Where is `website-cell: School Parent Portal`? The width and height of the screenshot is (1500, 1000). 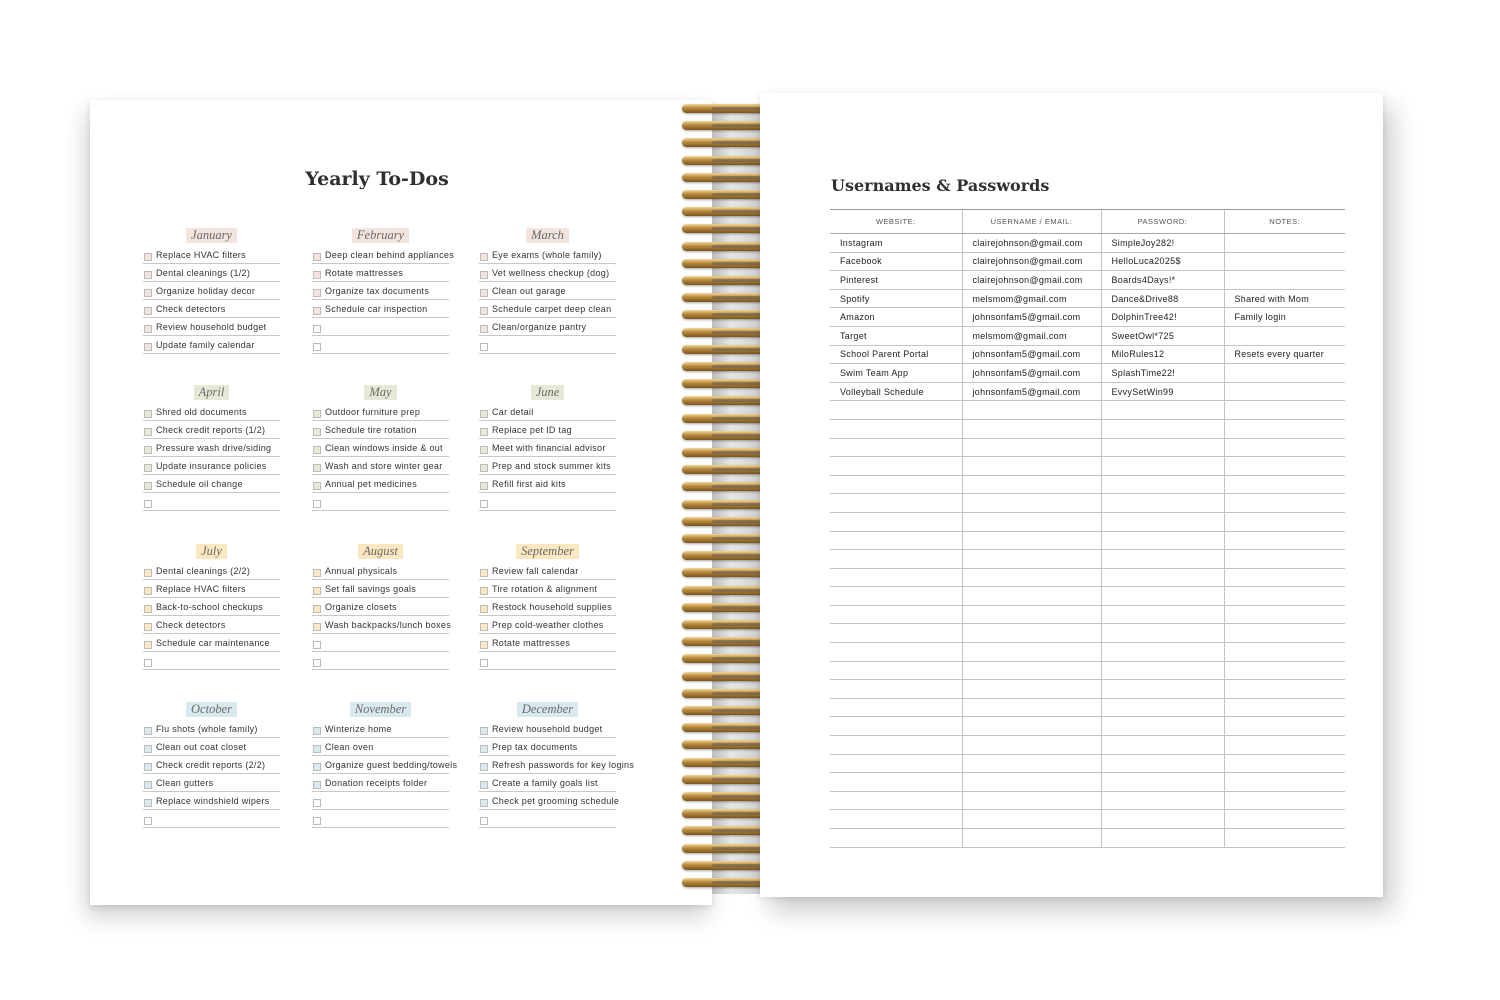 website-cell: School Parent Portal is located at coordinates (896, 355).